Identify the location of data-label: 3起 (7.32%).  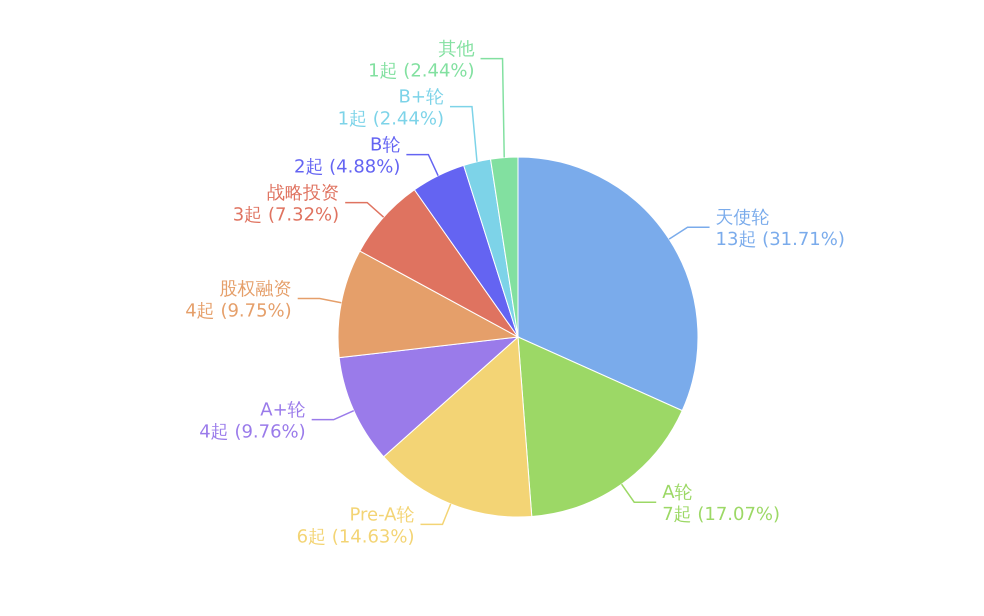
(286, 215).